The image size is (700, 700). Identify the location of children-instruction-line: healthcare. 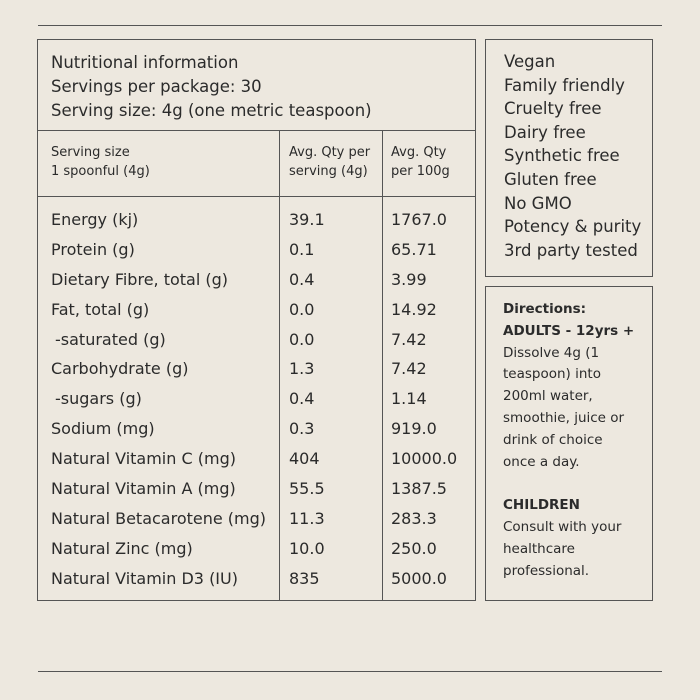
(539, 548).